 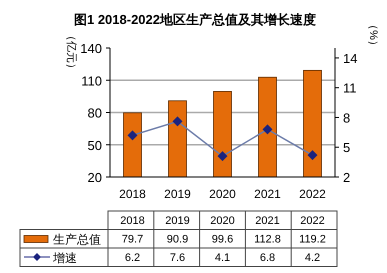 What do you see at coordinates (346, 118) in the screenshot?
I see `y2-tick-label: 8` at bounding box center [346, 118].